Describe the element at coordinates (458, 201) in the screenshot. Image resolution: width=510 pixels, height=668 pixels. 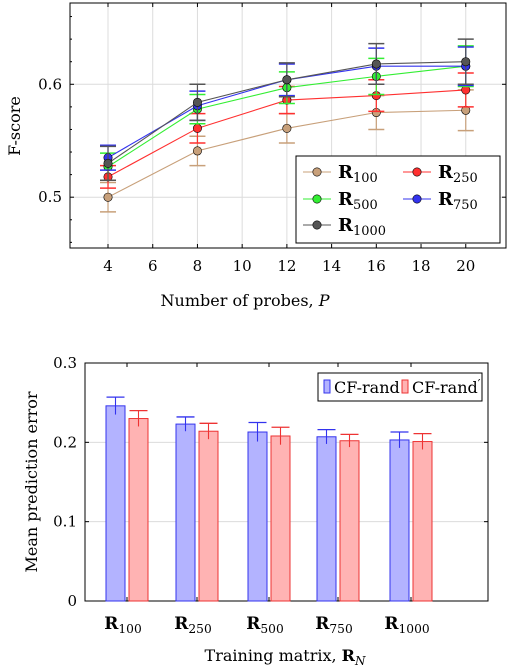
I see `legend-entry-R750: R750` at that location.